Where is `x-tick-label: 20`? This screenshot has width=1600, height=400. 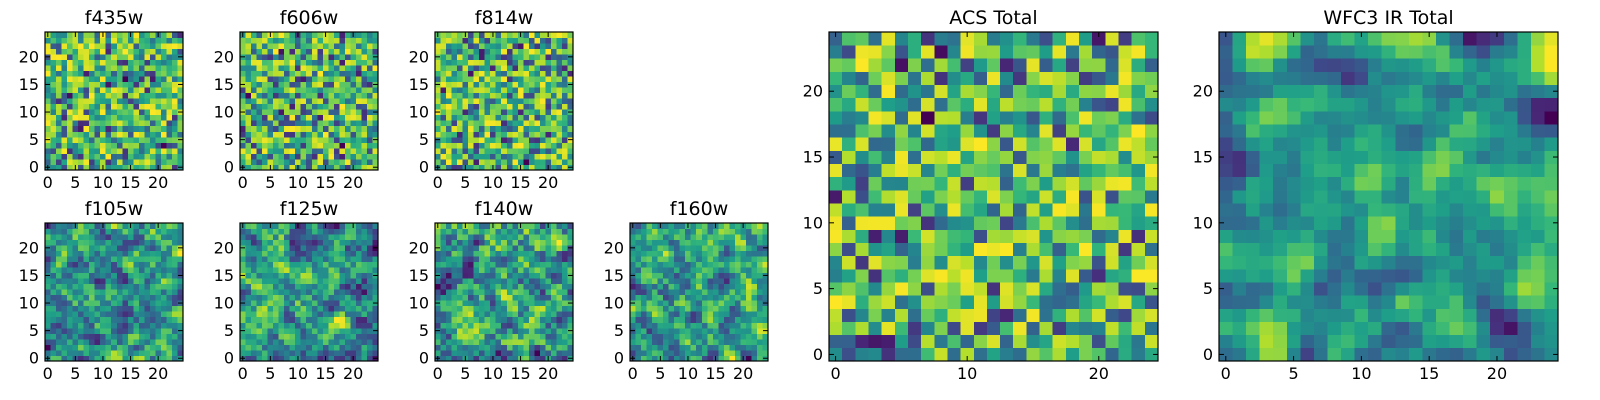 x-tick-label: 20 is located at coordinates (353, 373).